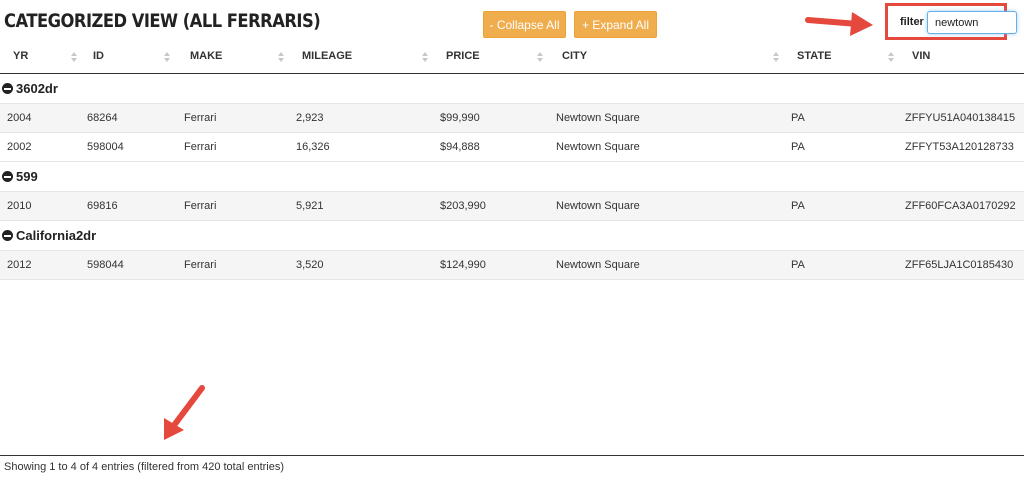 This screenshot has height=482, width=1024. I want to click on filter-arrow-icon, so click(839, 24).